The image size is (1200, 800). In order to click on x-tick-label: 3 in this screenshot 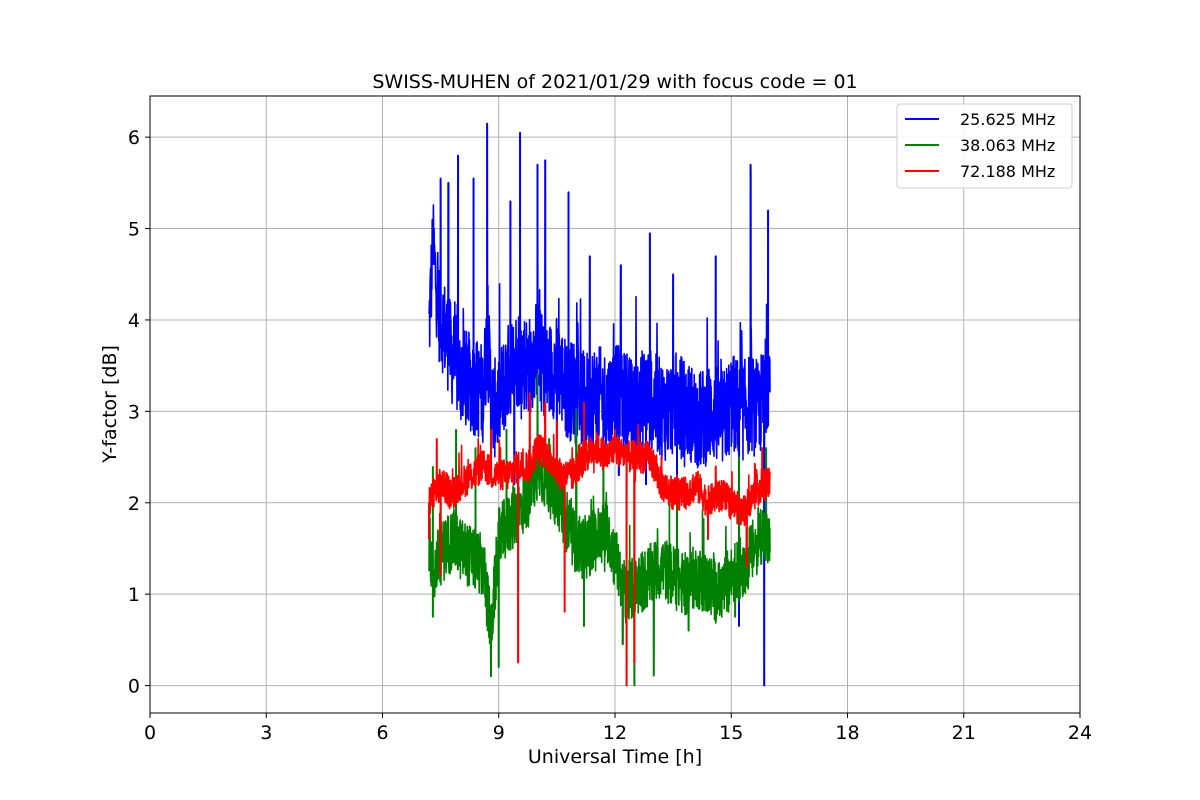, I will do `click(266, 733)`.